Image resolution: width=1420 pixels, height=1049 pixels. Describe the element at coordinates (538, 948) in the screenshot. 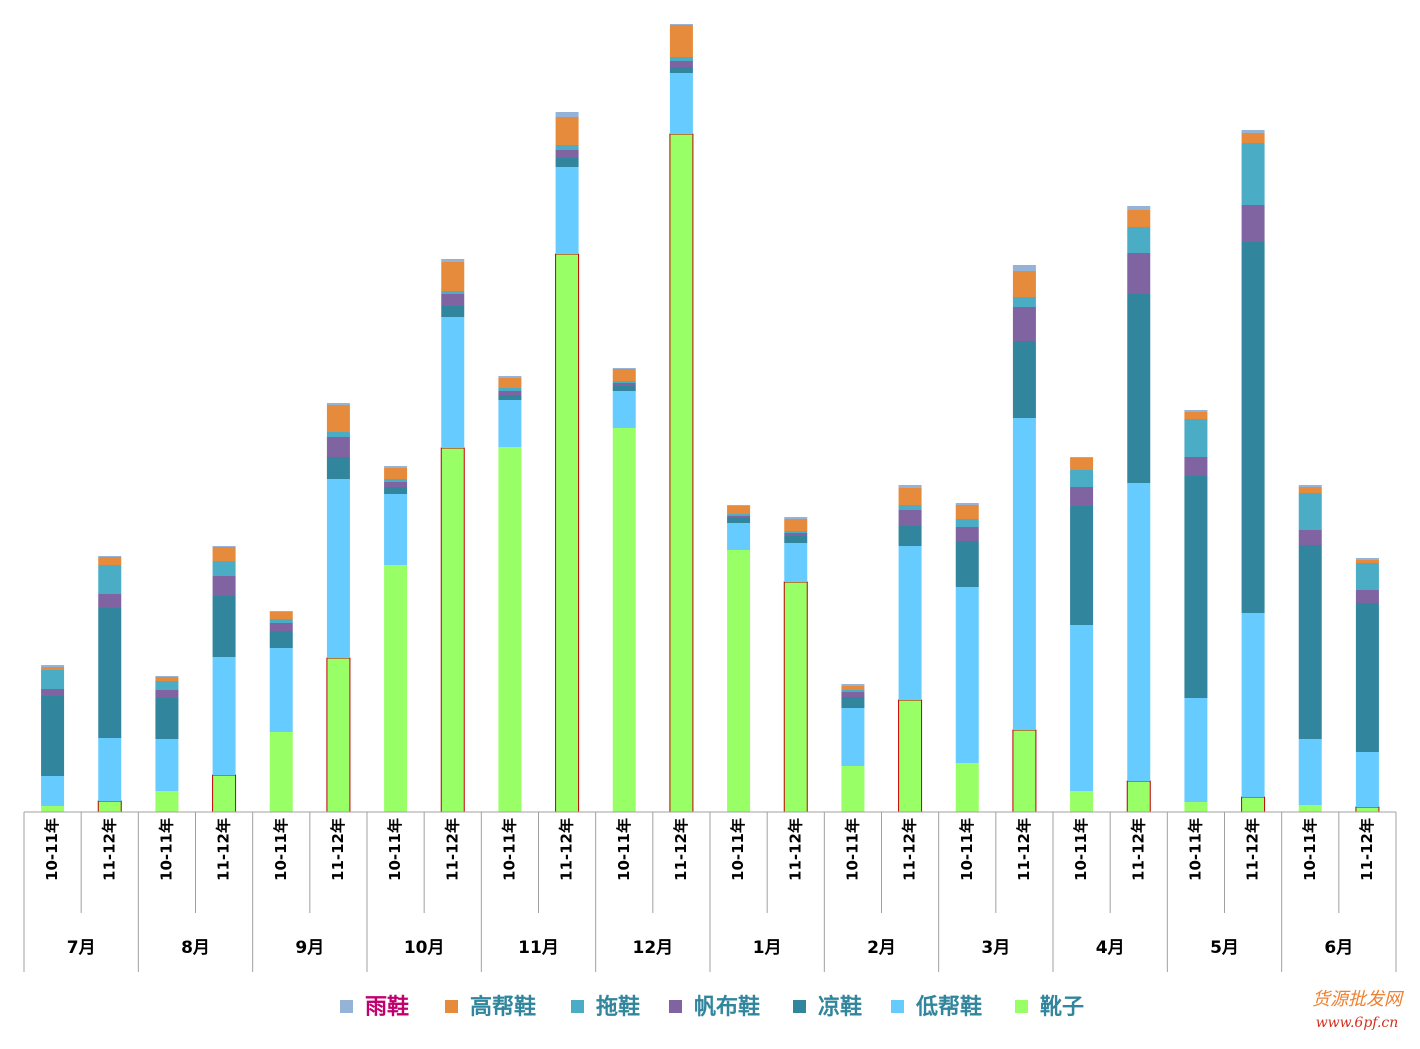

I see `group-label: 11月` at that location.